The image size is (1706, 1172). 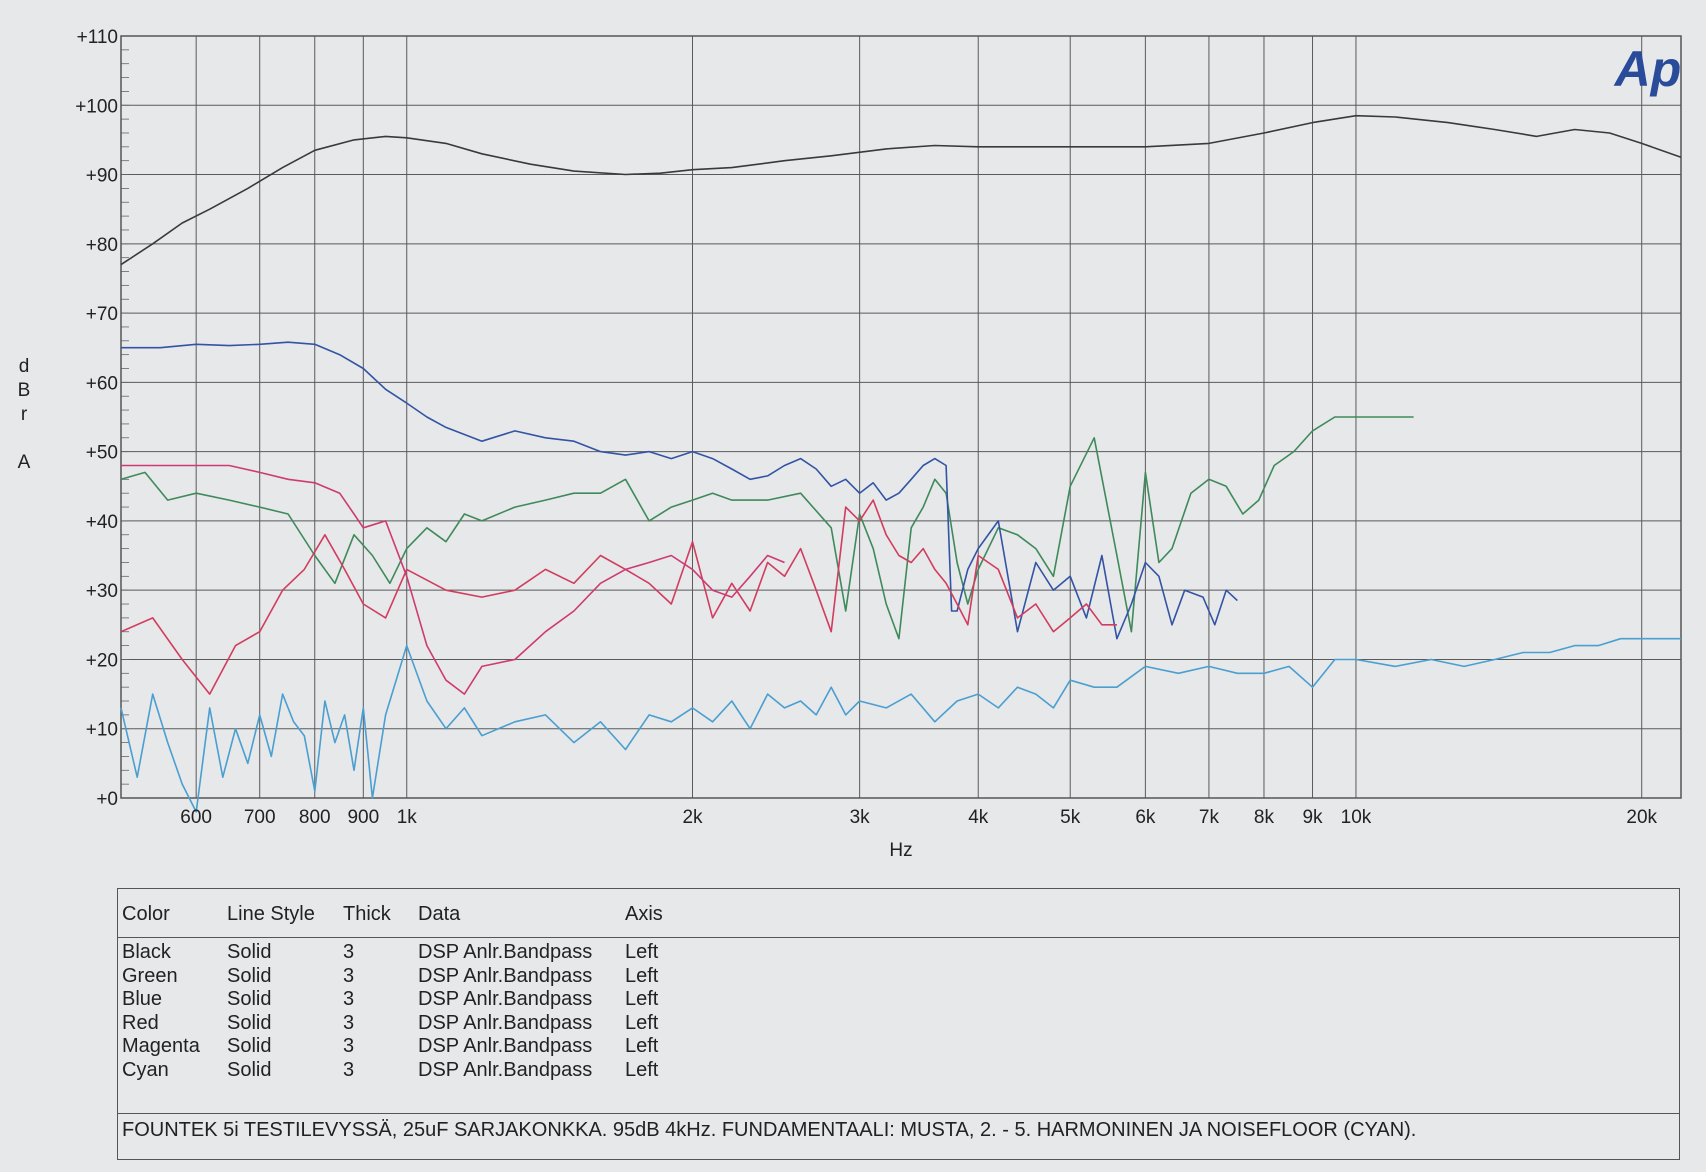 What do you see at coordinates (407, 817) in the screenshot?
I see `x-tick-label: 1k` at bounding box center [407, 817].